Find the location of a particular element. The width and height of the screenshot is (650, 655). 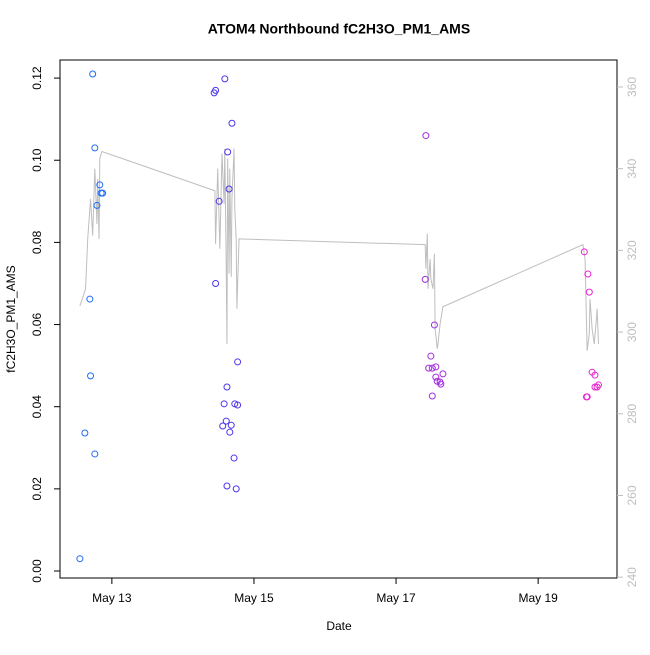

y2-tick-label: 300 is located at coordinates (632, 332).